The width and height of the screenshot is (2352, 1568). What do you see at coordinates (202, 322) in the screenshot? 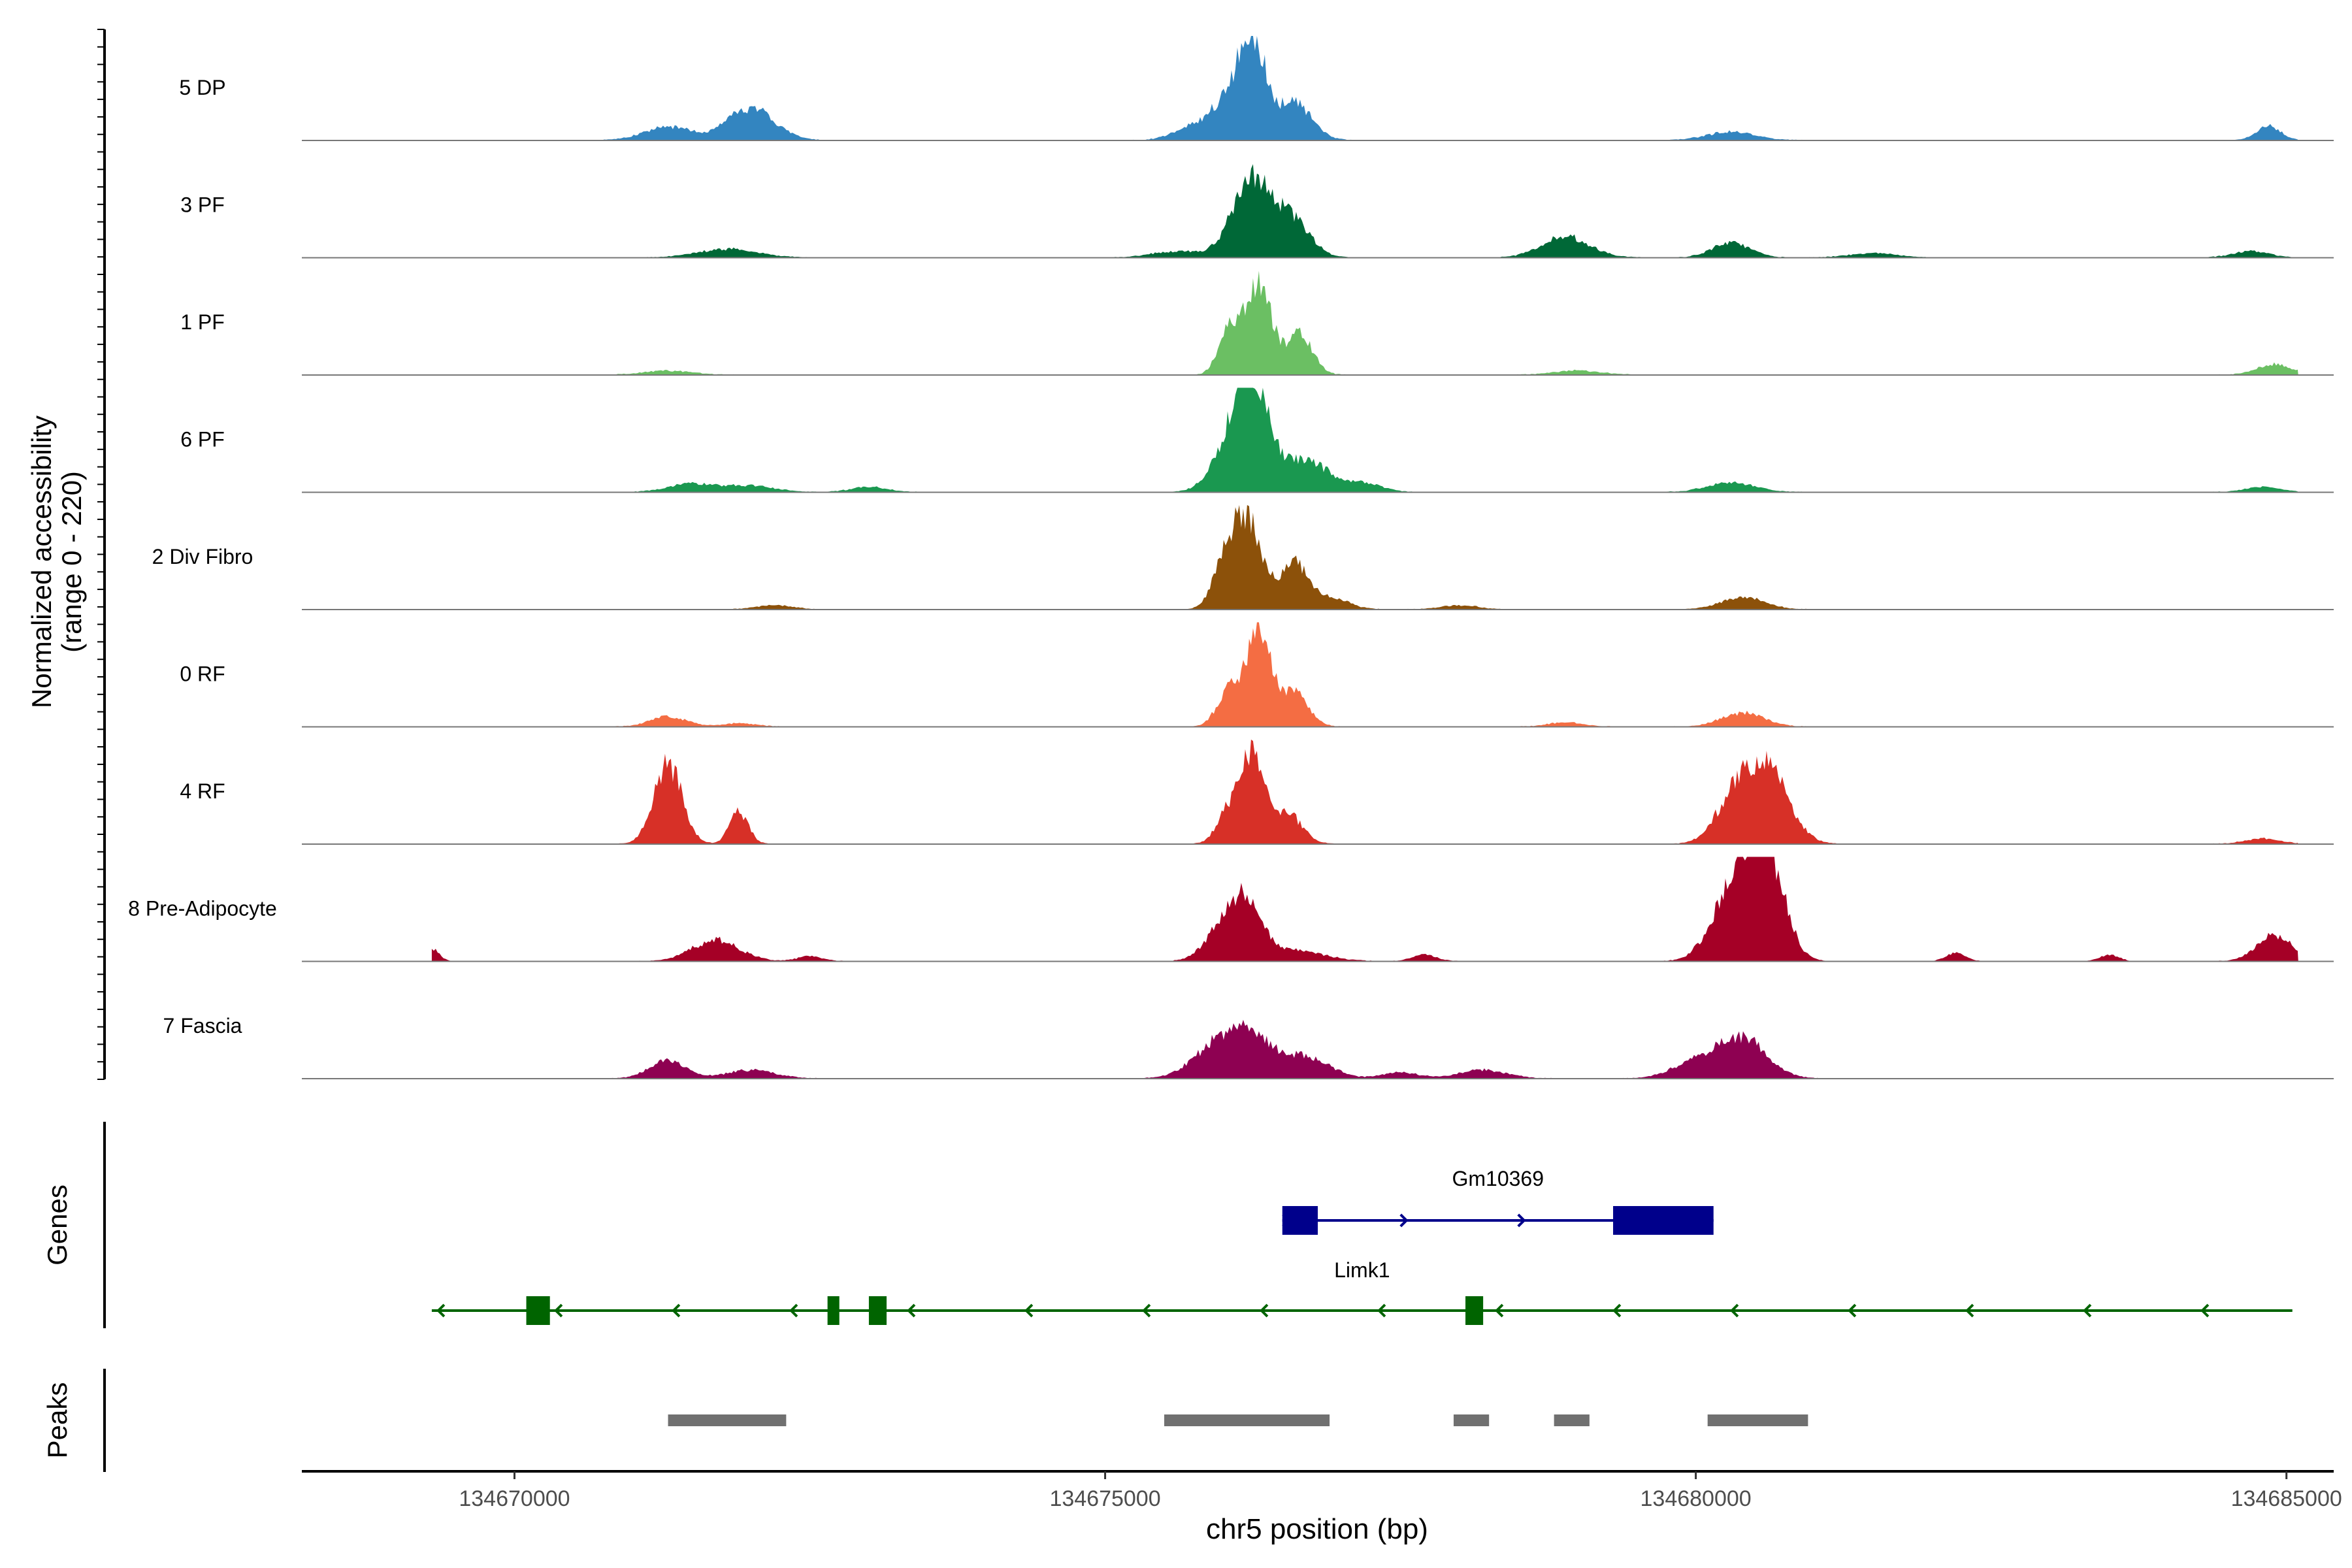
I see `track-label: 1 PF` at bounding box center [202, 322].